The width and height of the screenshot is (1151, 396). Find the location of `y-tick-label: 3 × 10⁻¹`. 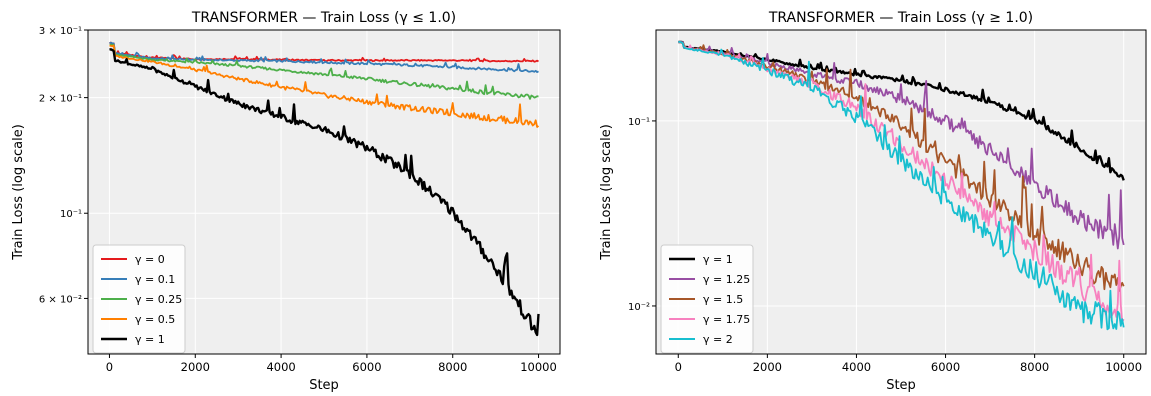

y-tick-label: 3 × 10⁻¹ is located at coordinates (60, 31).